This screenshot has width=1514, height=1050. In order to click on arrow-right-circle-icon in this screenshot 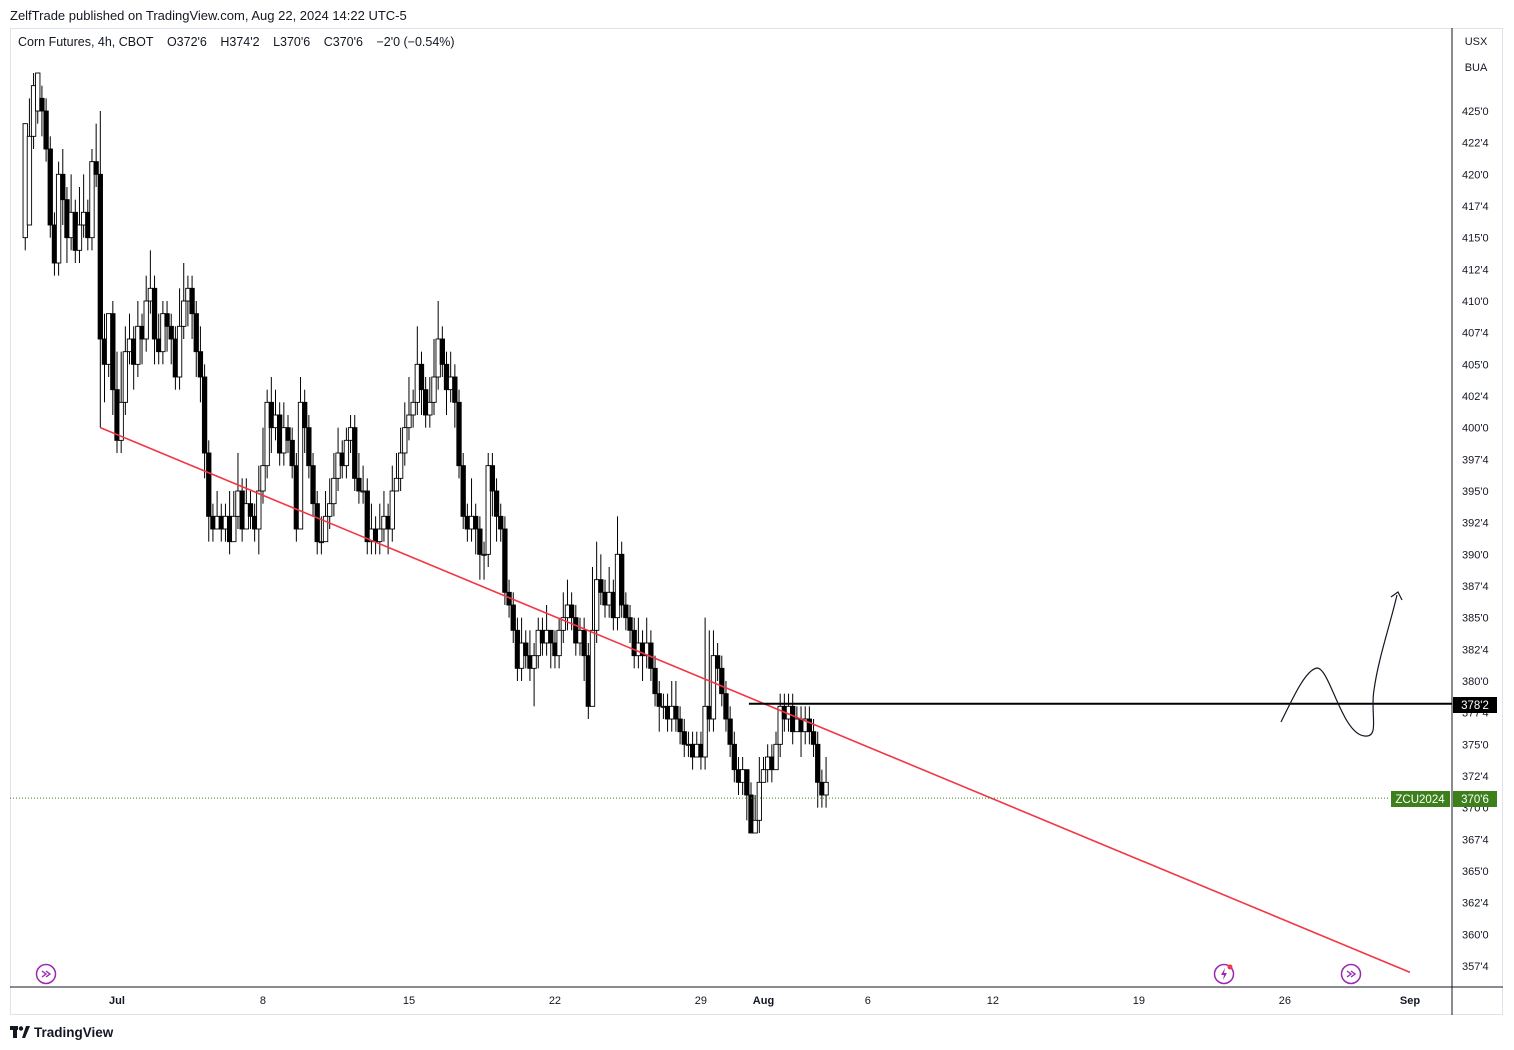, I will do `click(1351, 974)`.